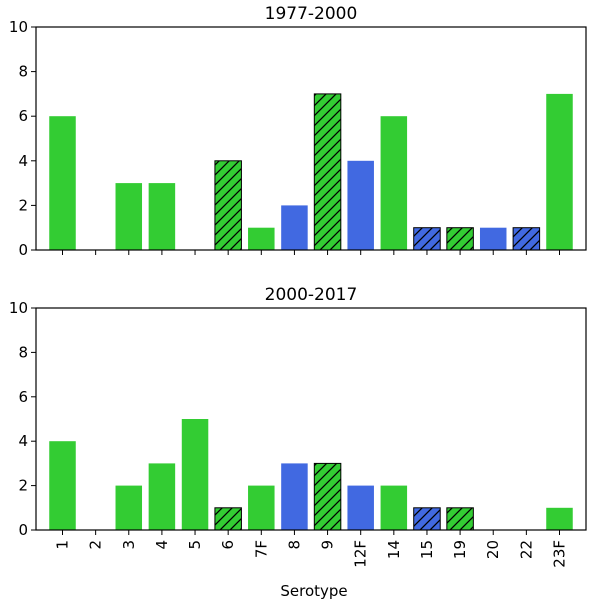  I want to click on x-tick-label: 23F, so click(559, 554).